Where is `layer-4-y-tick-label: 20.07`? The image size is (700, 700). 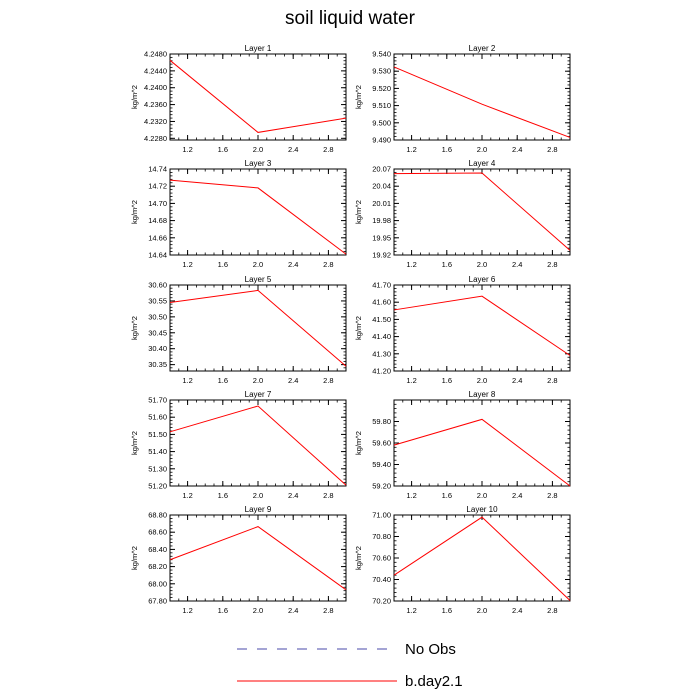
layer-4-y-tick-label: 20.07 is located at coordinates (381, 169).